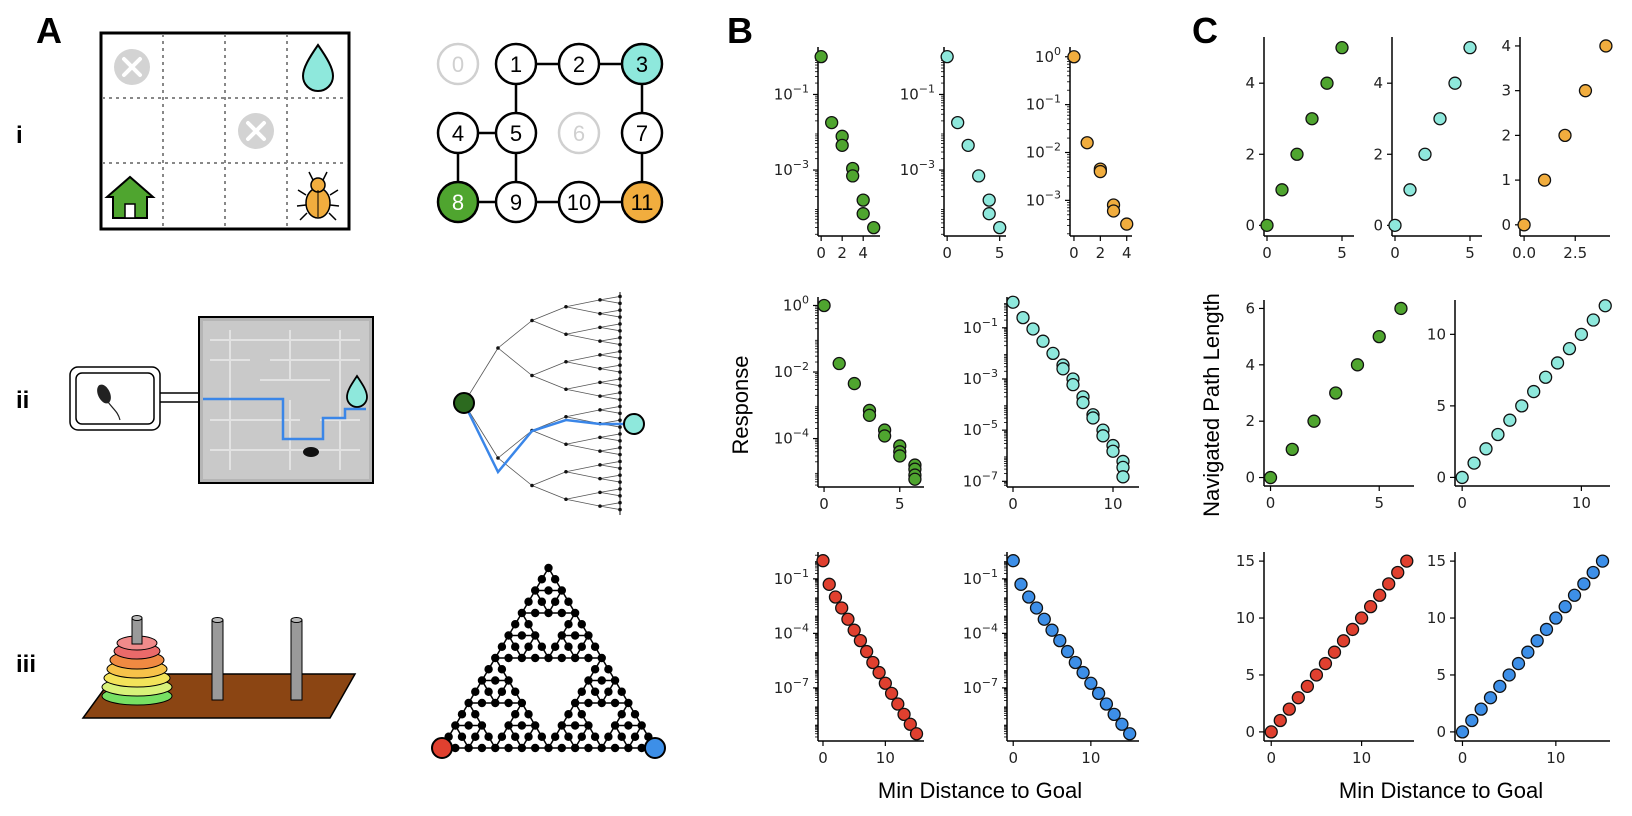  I want to click on y-tick-label: 0, so click(1441, 477).